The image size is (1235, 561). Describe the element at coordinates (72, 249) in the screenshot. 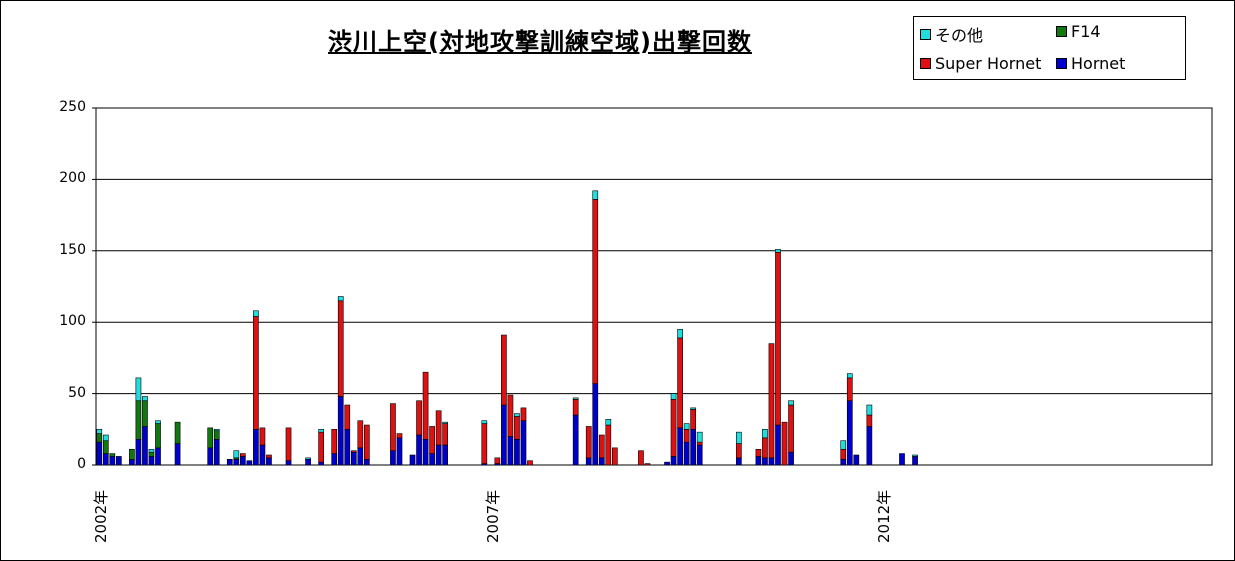

I see `y-tick-label: 150` at that location.